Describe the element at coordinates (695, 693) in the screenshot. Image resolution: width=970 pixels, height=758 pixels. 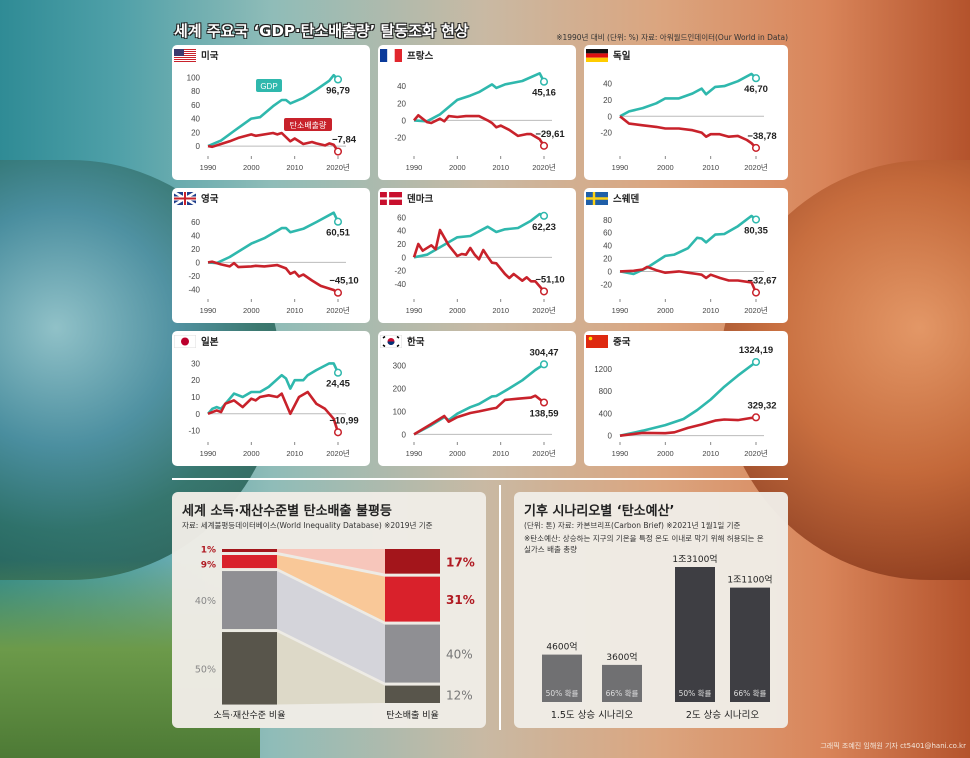
I see `probability-label: 50% 확률` at that location.